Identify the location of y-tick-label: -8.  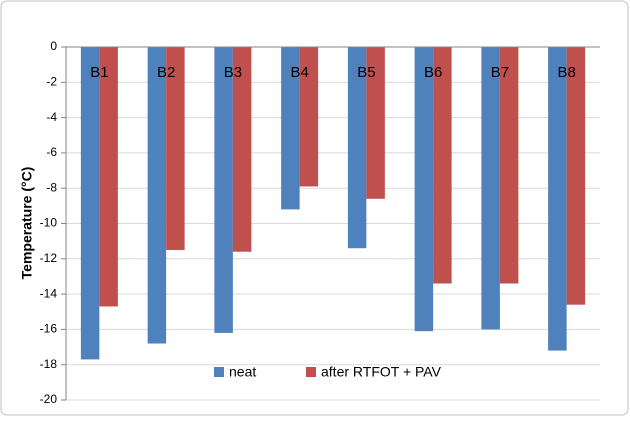
(51, 187).